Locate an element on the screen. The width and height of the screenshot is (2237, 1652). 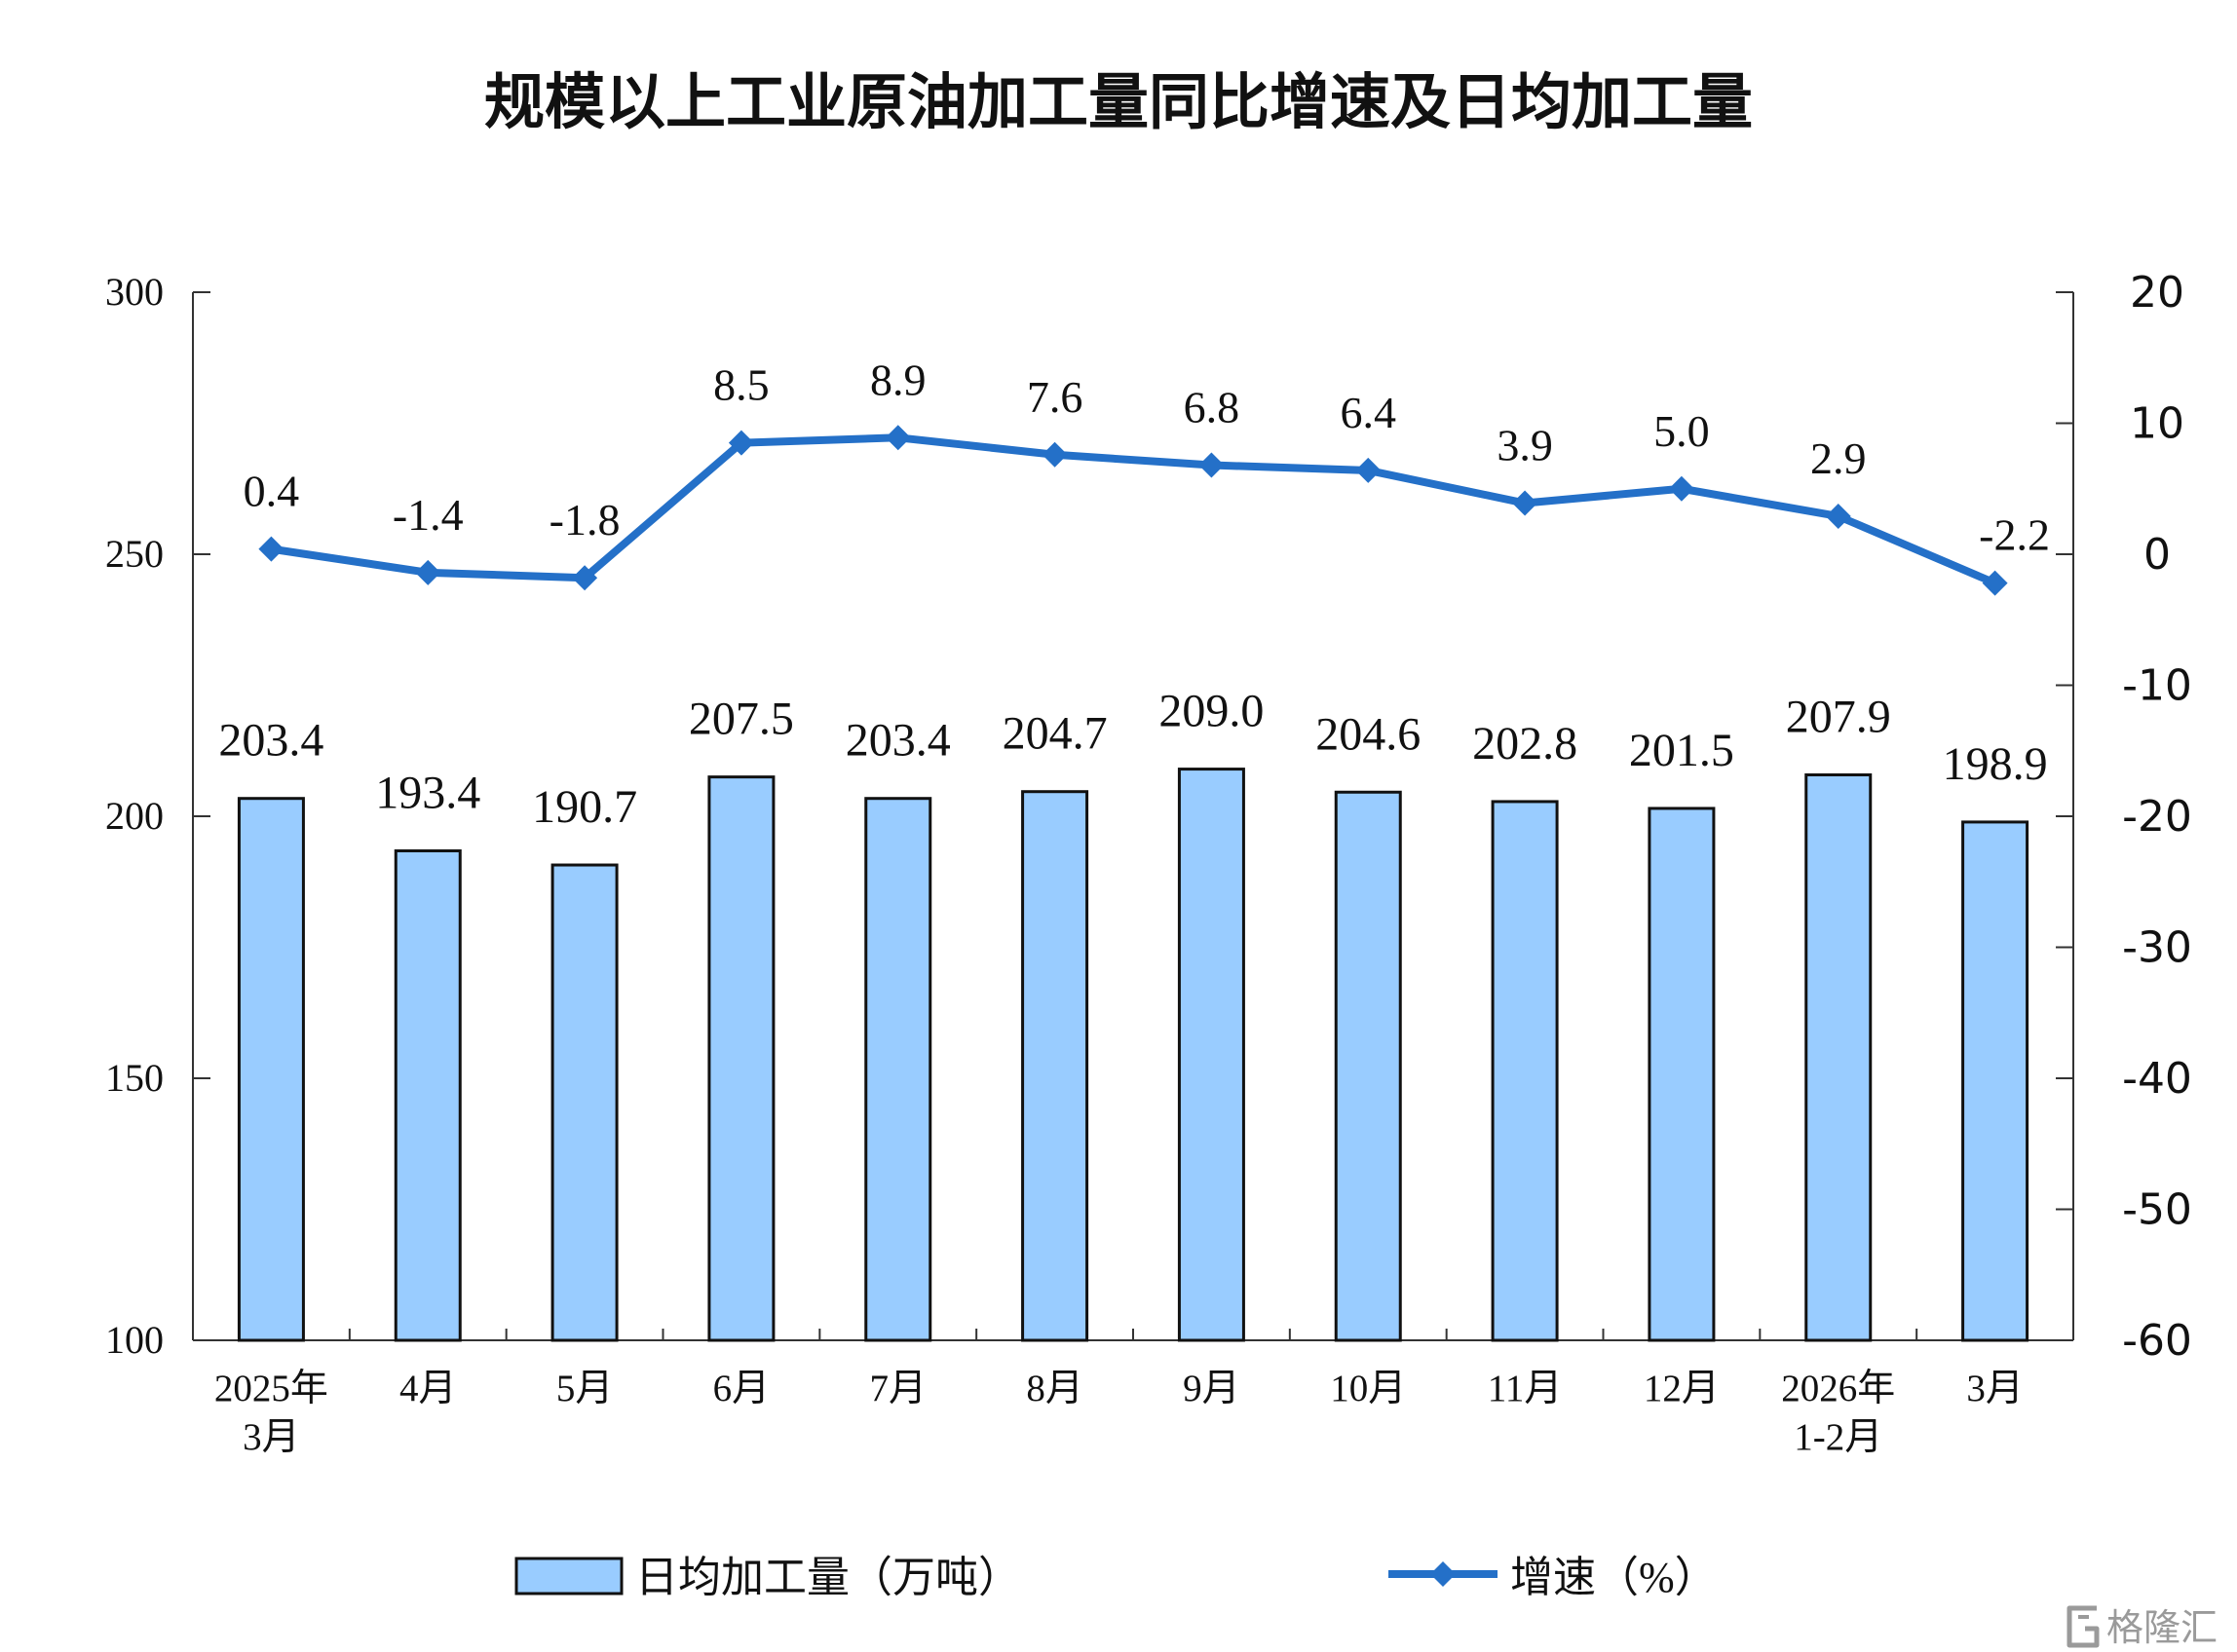
chart-title: 规模以上工业原油加工量同比增速及日均加工量 is located at coordinates (1118, 102).